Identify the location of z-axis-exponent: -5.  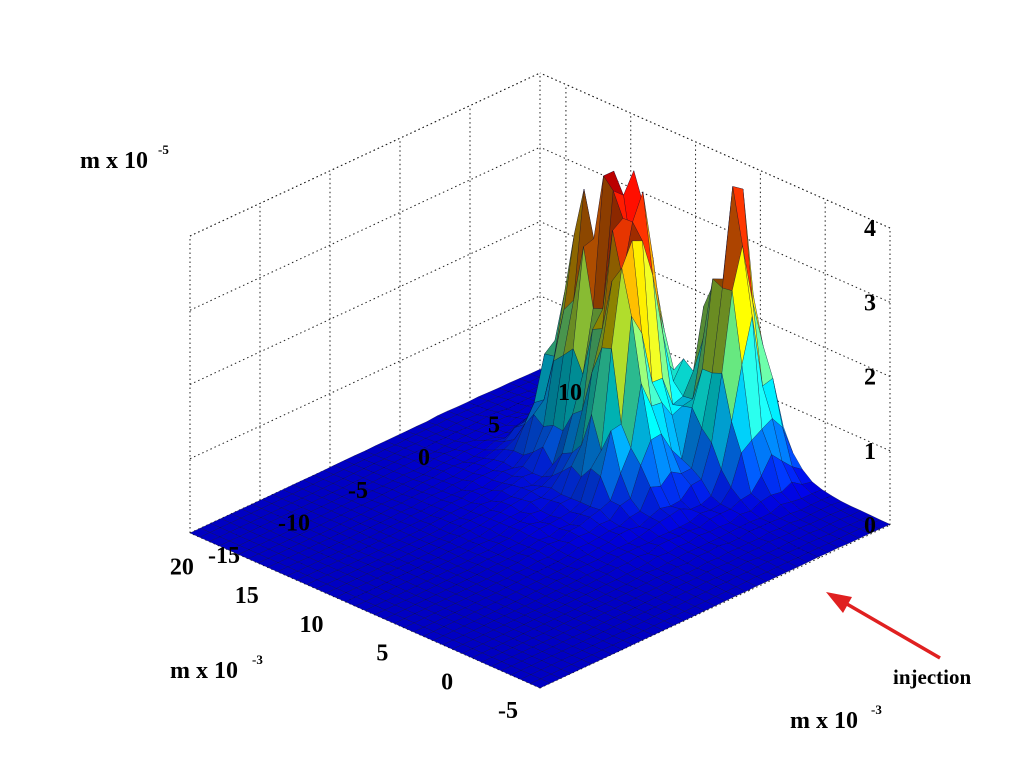
(163, 149).